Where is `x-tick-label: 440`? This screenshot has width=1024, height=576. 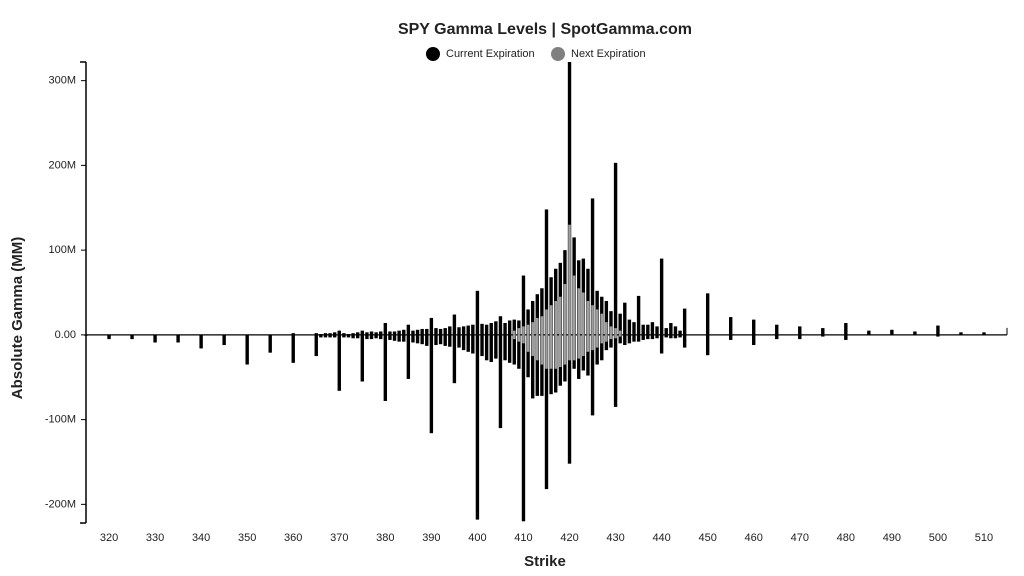
x-tick-label: 440 is located at coordinates (661, 538).